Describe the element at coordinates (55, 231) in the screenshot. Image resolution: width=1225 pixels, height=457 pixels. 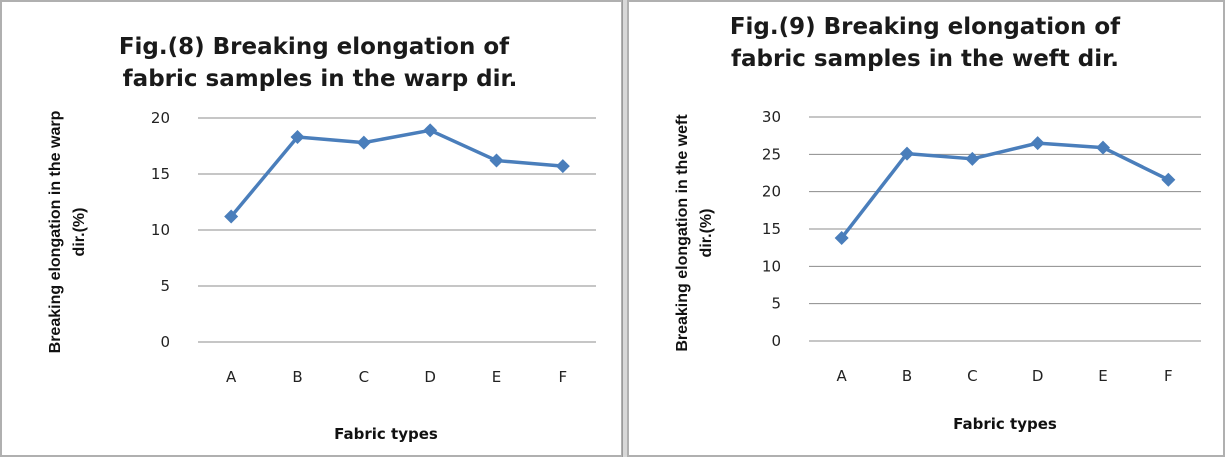
I see `y-axis-label-line-1: Breaking elongation in the warp` at that location.